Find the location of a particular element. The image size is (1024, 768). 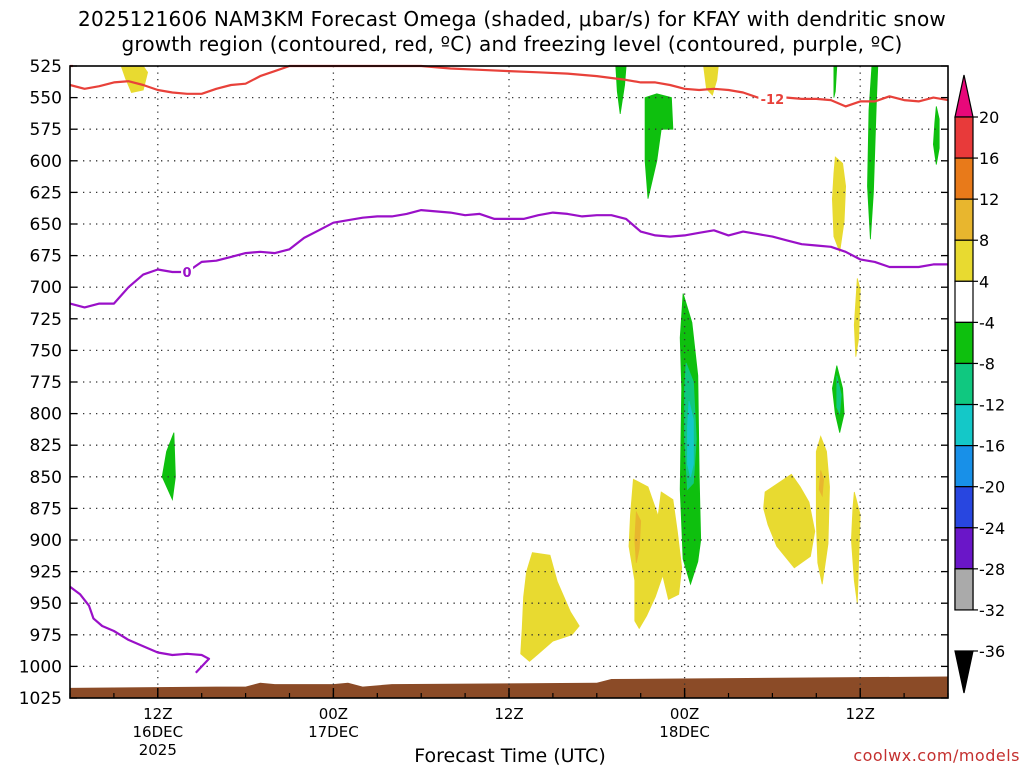

y-tick-label-575: 575 is located at coordinates (46, 130).